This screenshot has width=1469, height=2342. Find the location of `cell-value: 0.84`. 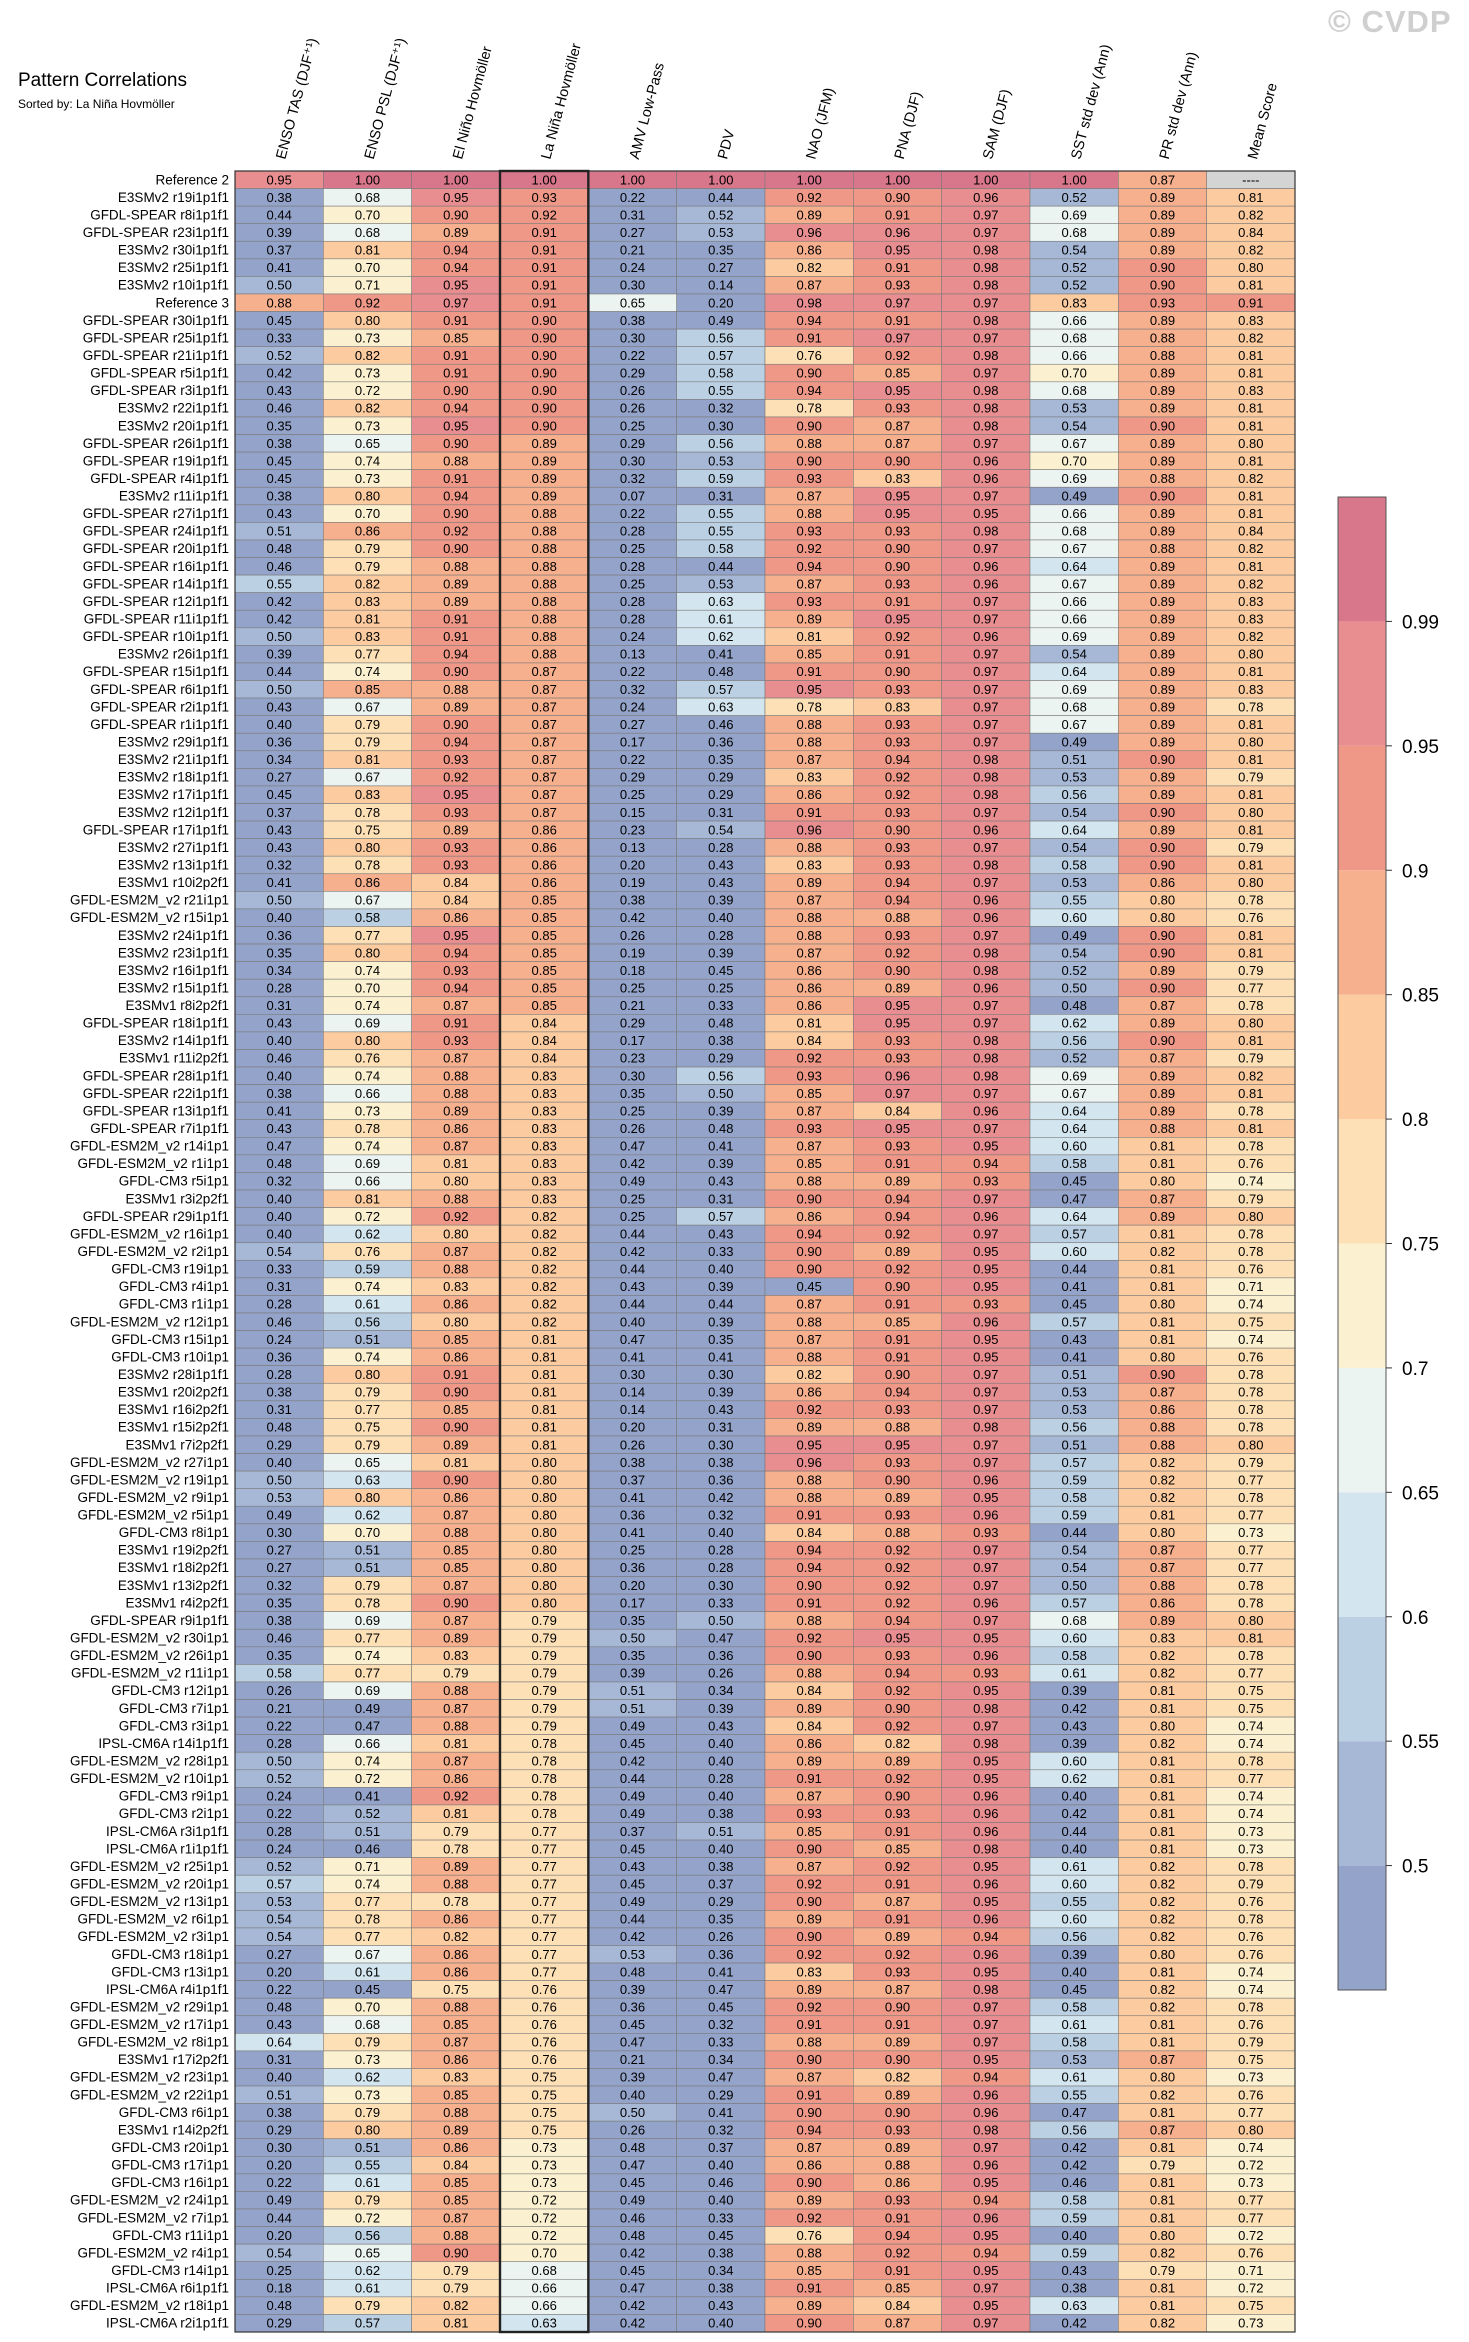

cell-value: 0.84 is located at coordinates (809, 1725).